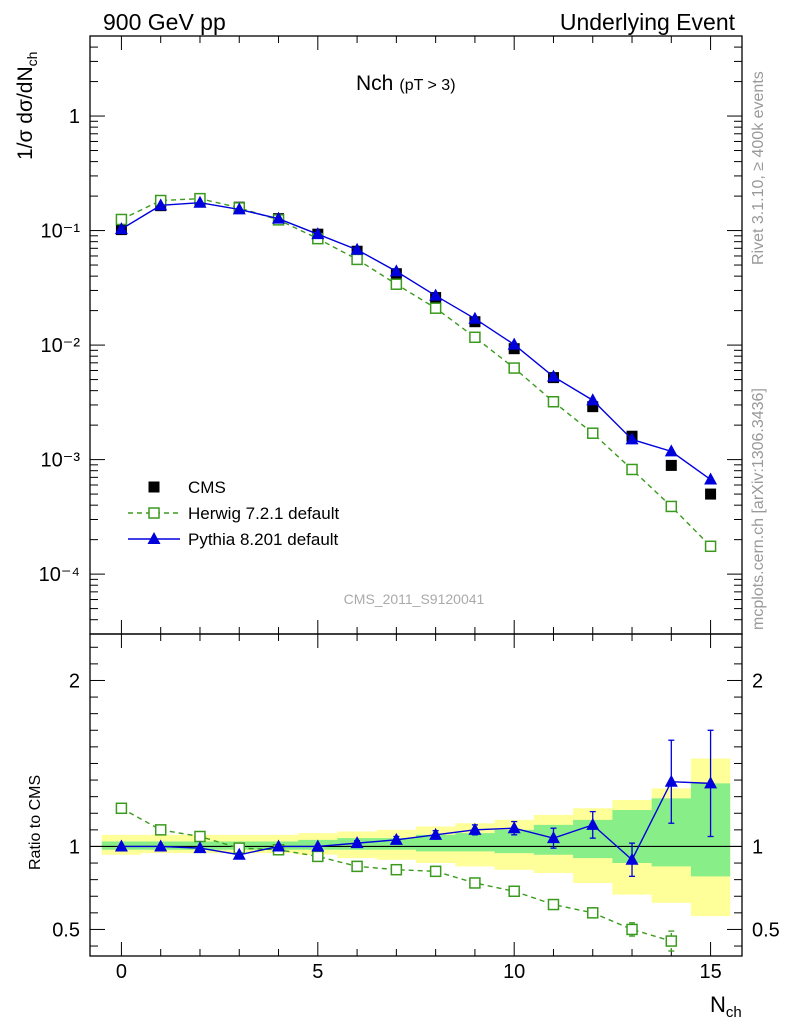 Image resolution: width=786 pixels, height=1024 pixels. I want to click on xlabel-main: N, so click(718, 1004).